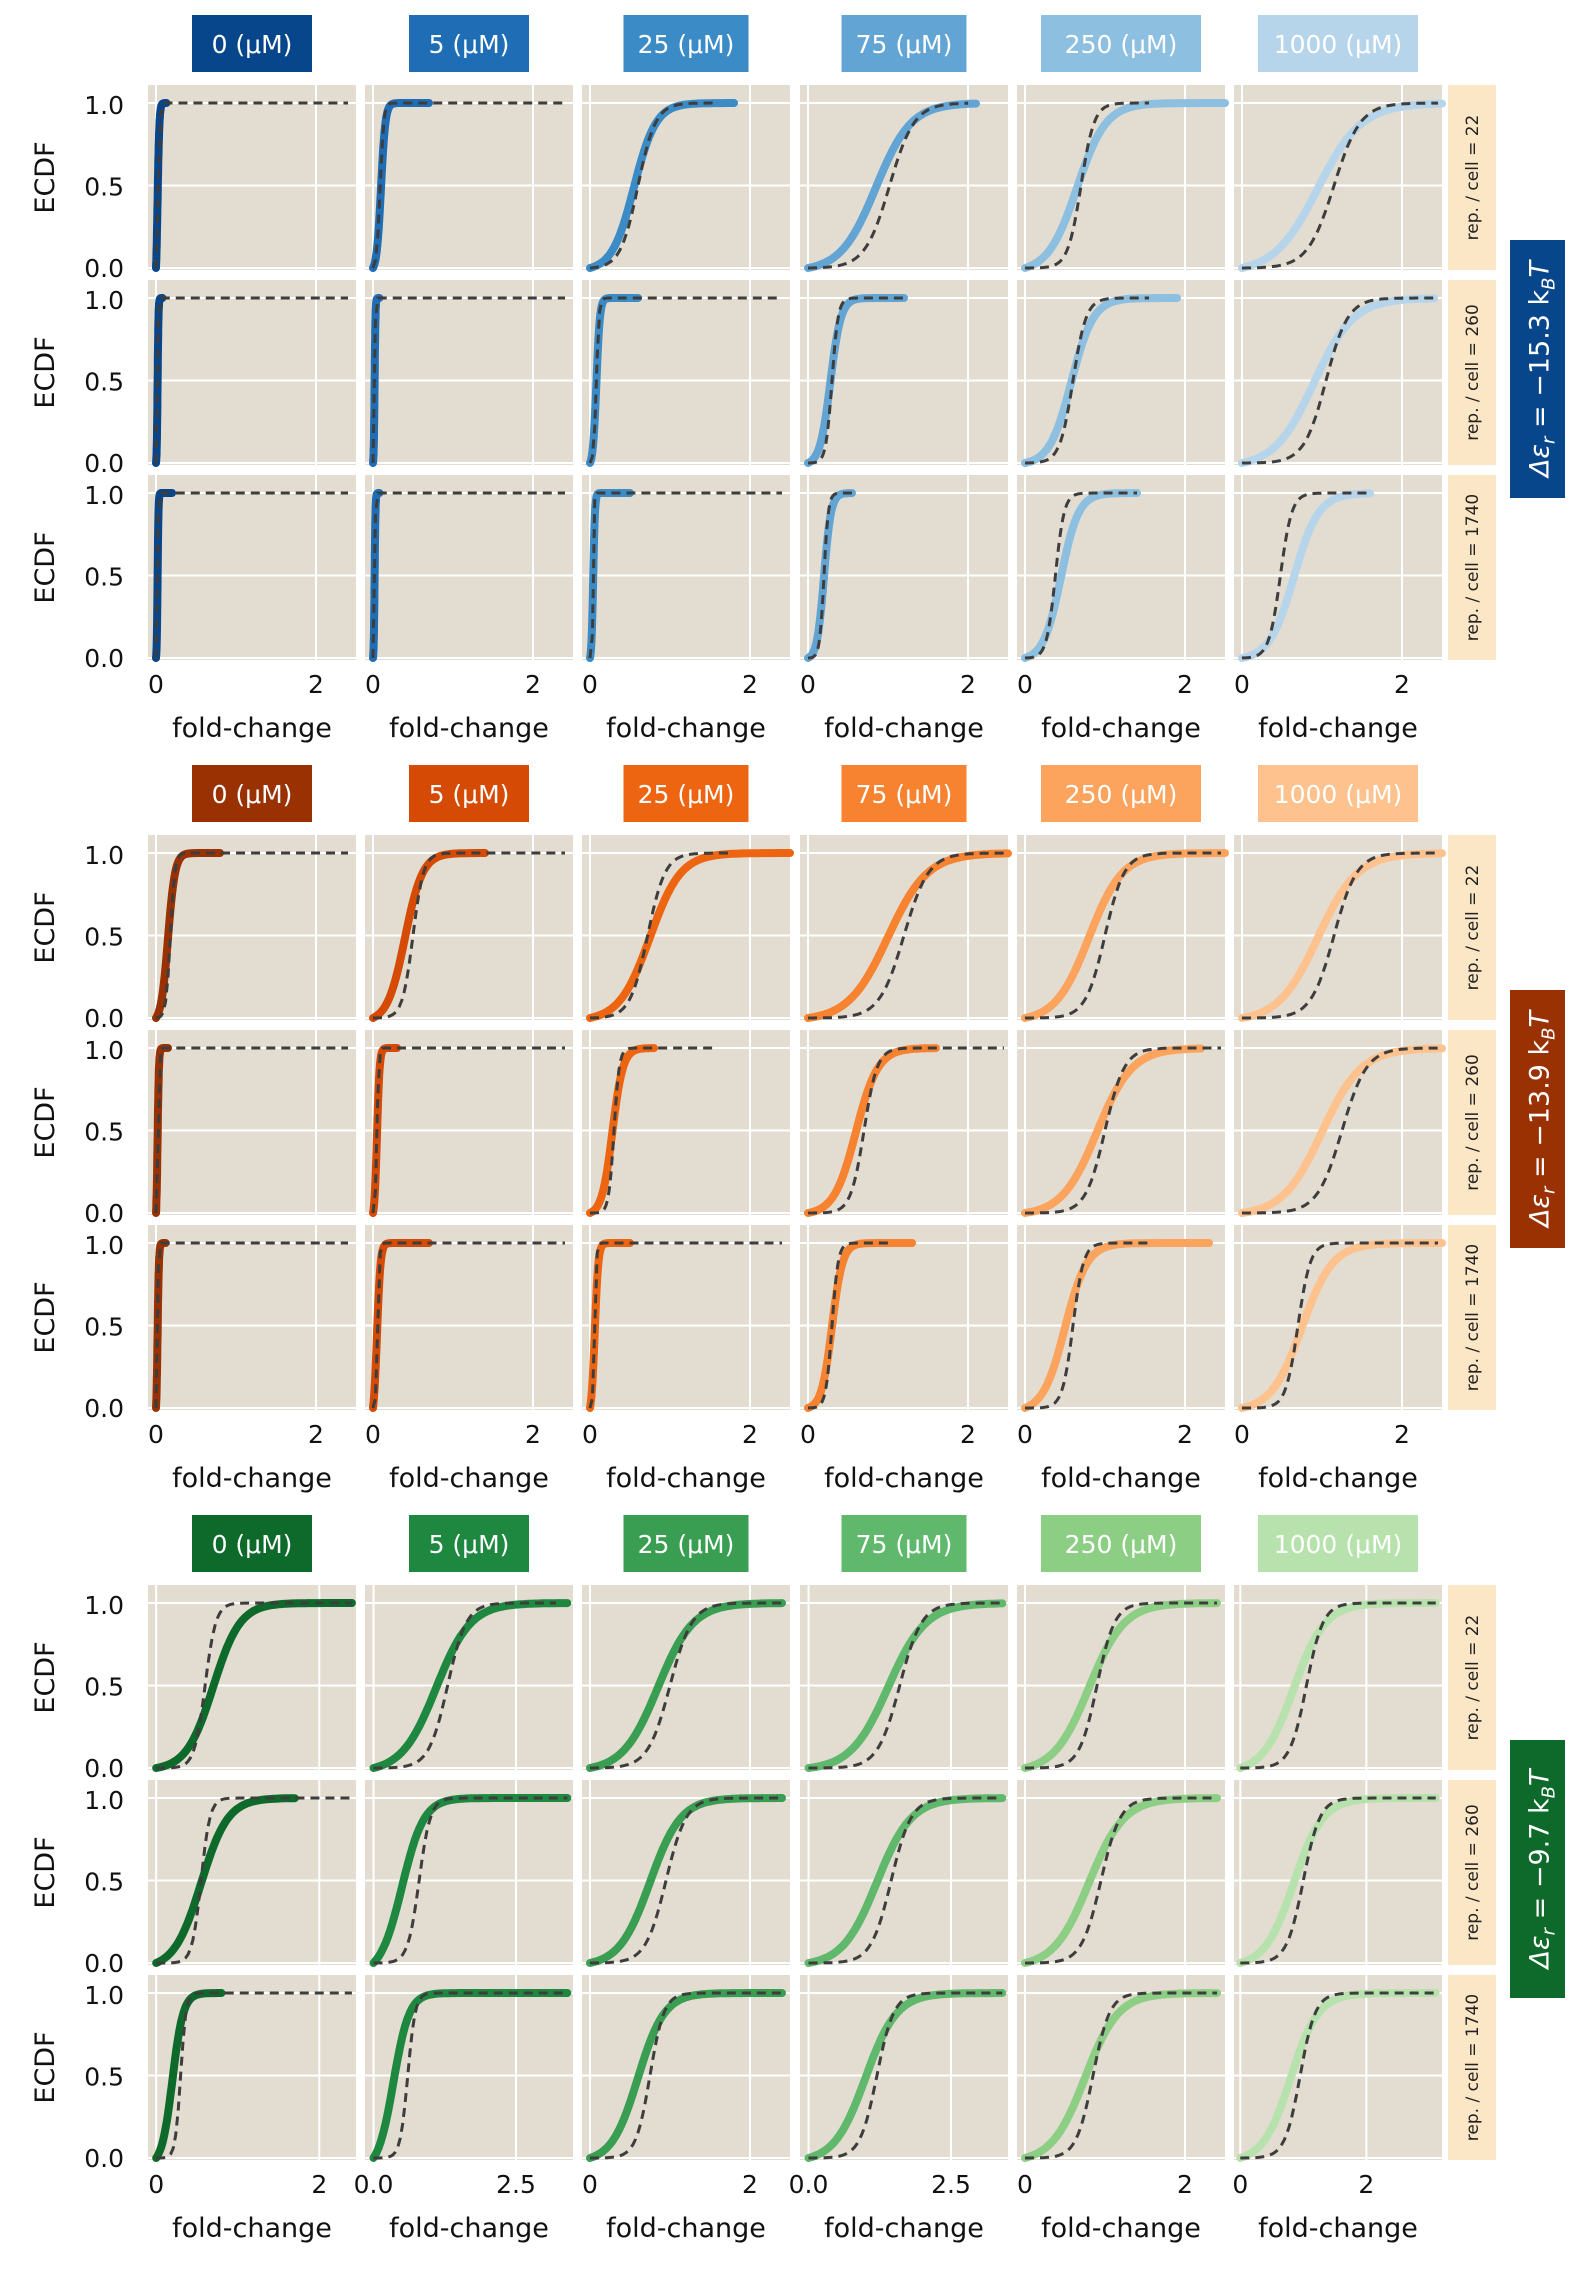  I want to click on group-label-badge, so click(1537, 369).